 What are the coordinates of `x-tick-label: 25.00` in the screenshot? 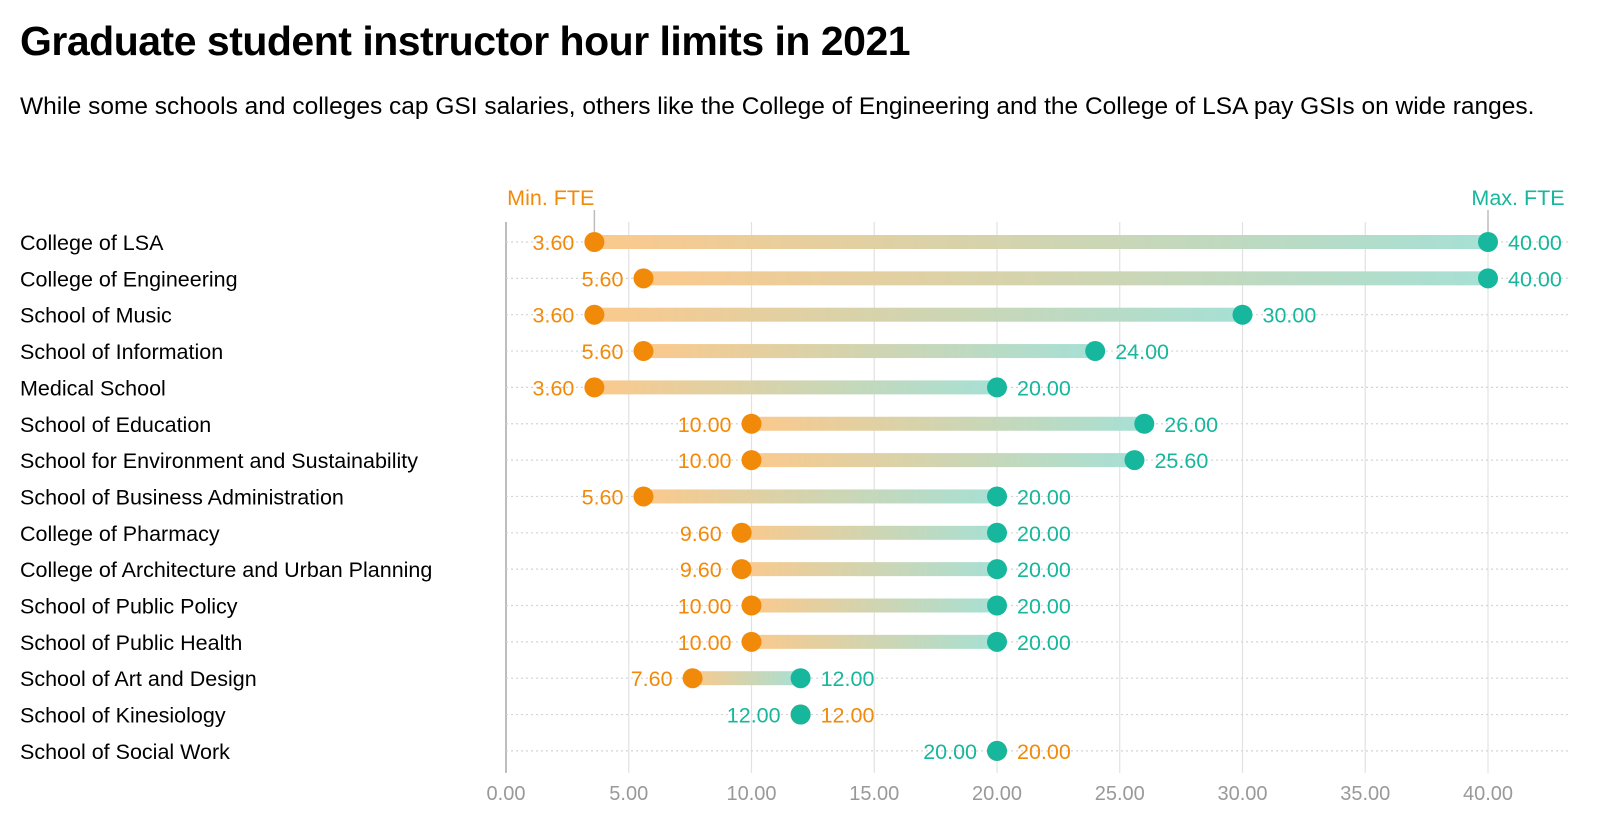 It's located at (1120, 794).